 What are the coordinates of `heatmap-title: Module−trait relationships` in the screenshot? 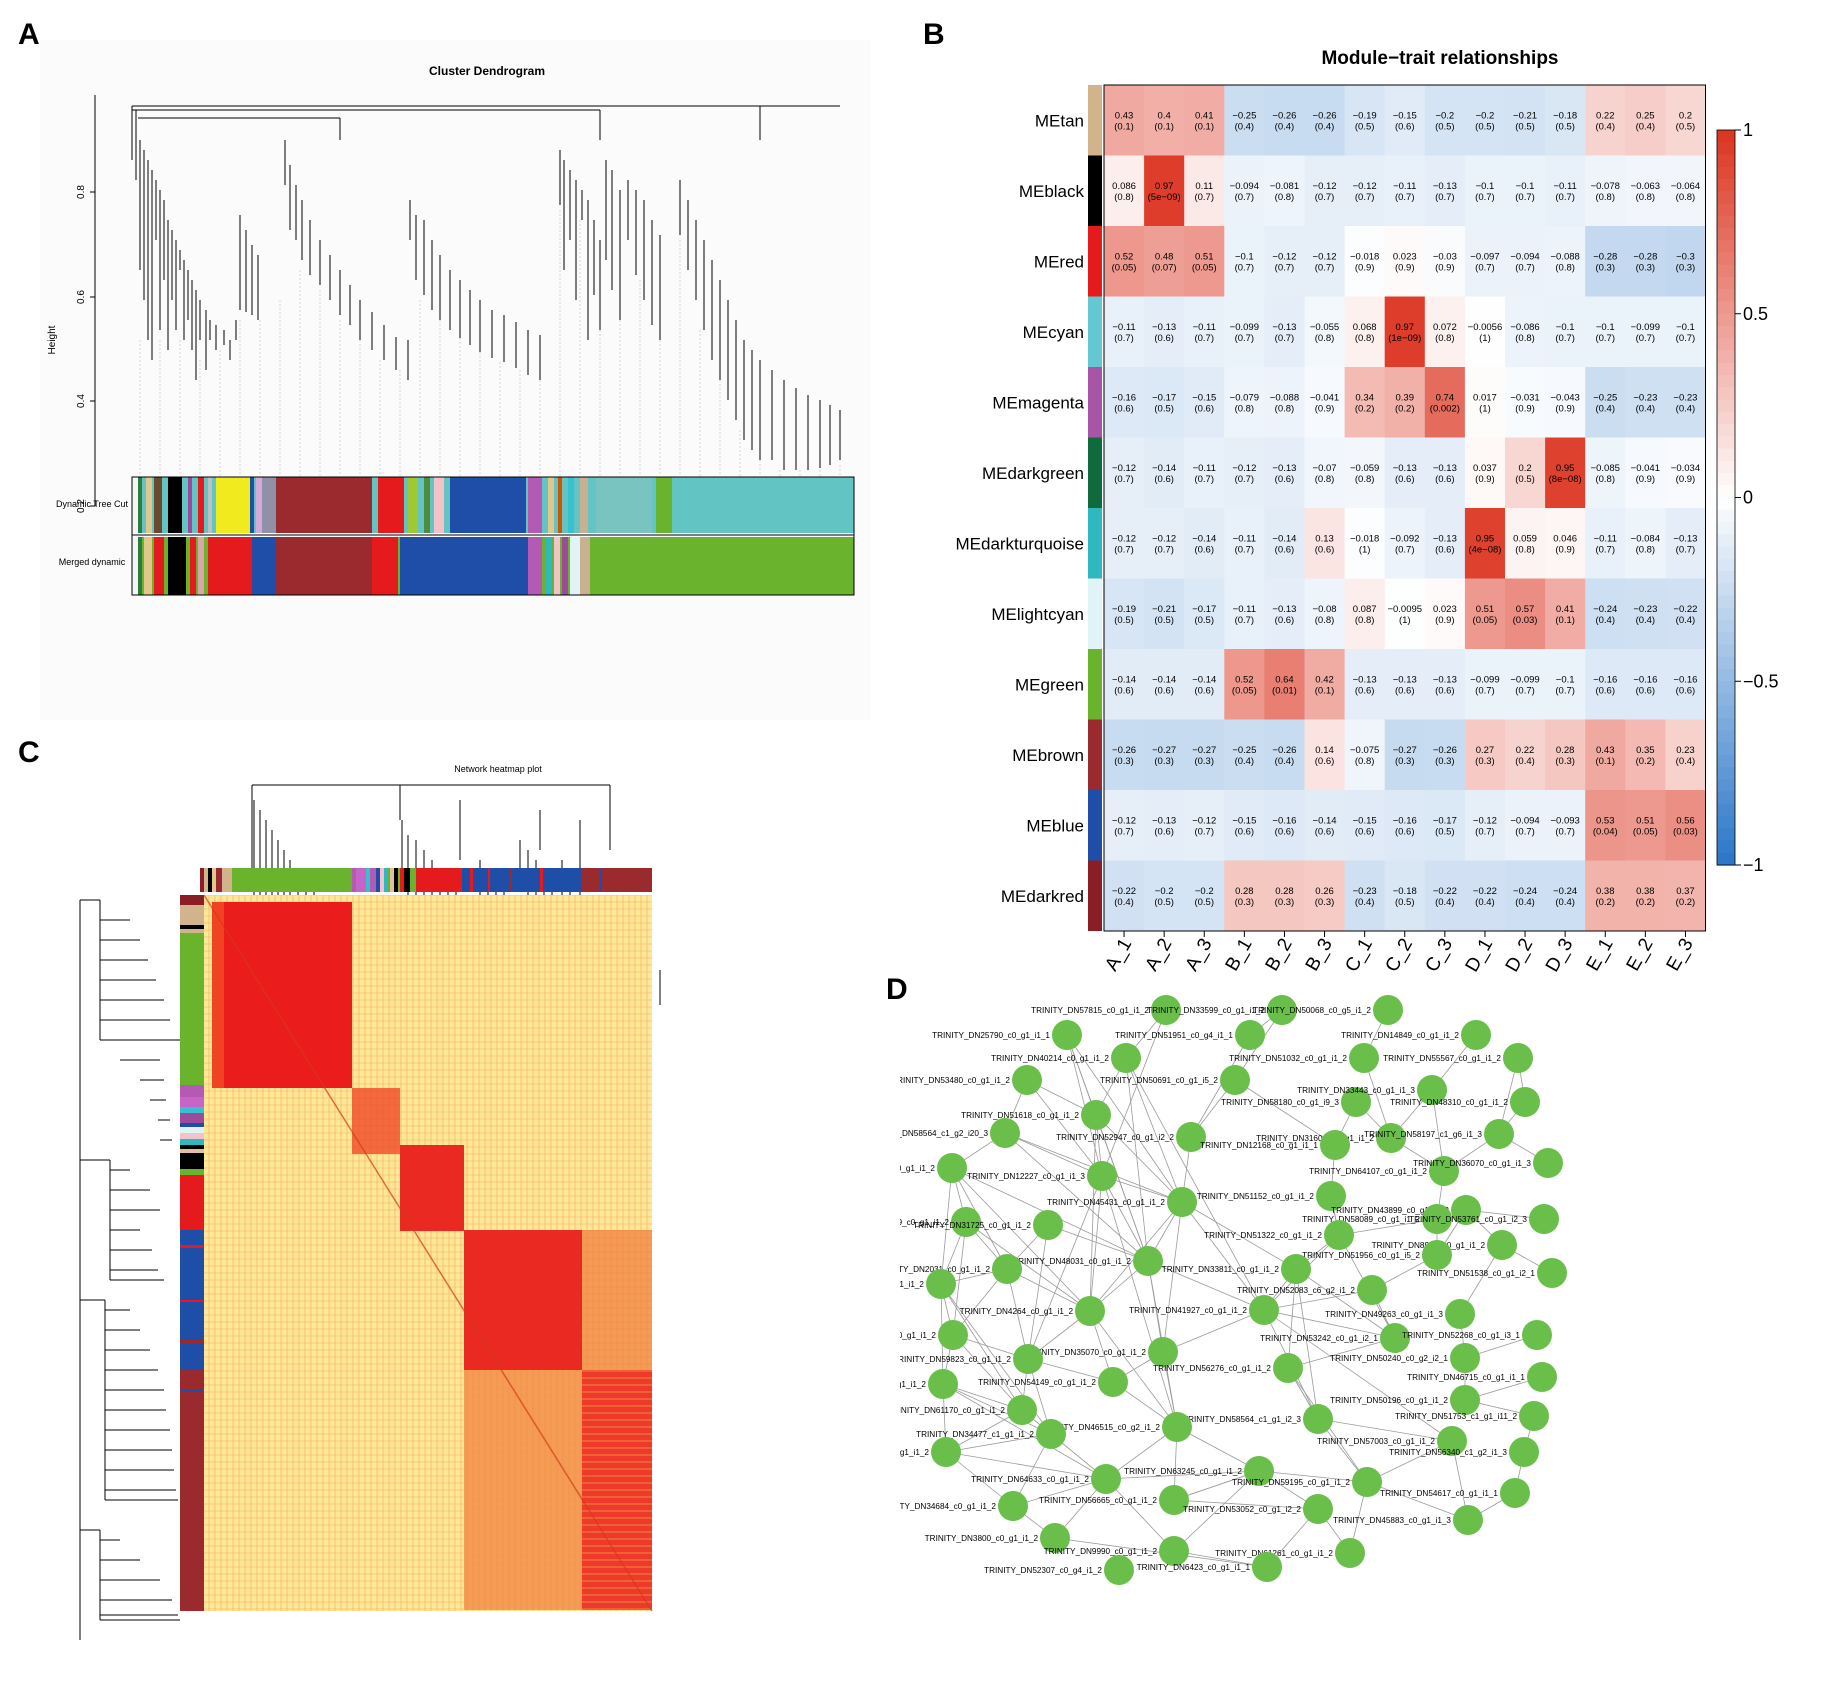 It's located at (1439, 58).